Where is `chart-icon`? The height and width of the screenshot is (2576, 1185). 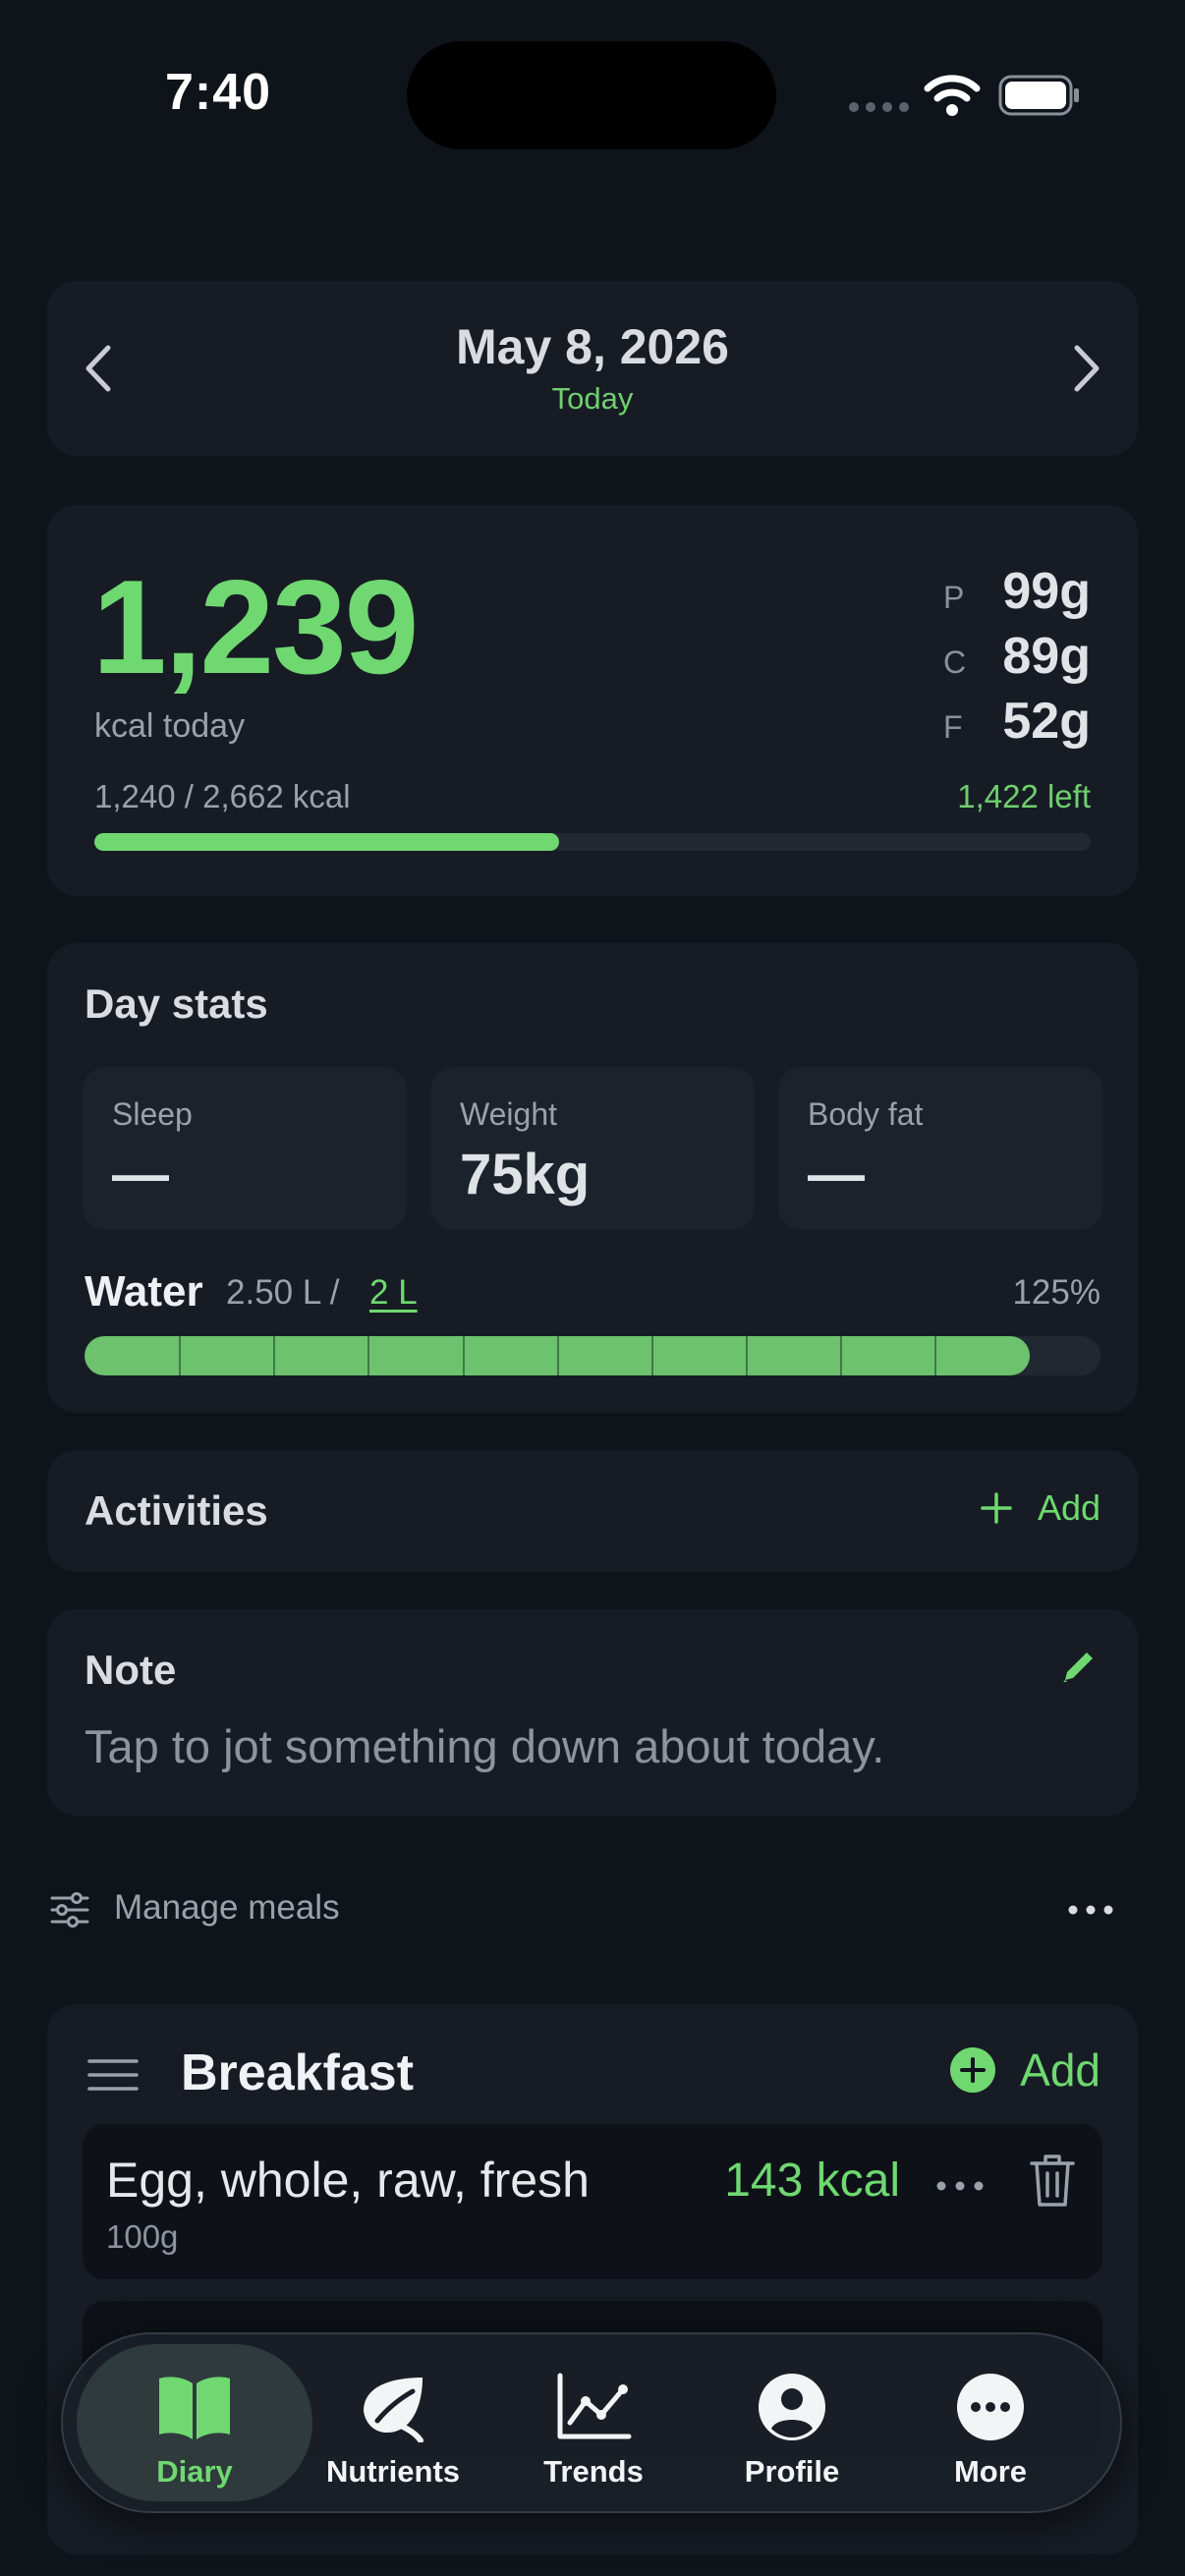
chart-icon is located at coordinates (594, 2406).